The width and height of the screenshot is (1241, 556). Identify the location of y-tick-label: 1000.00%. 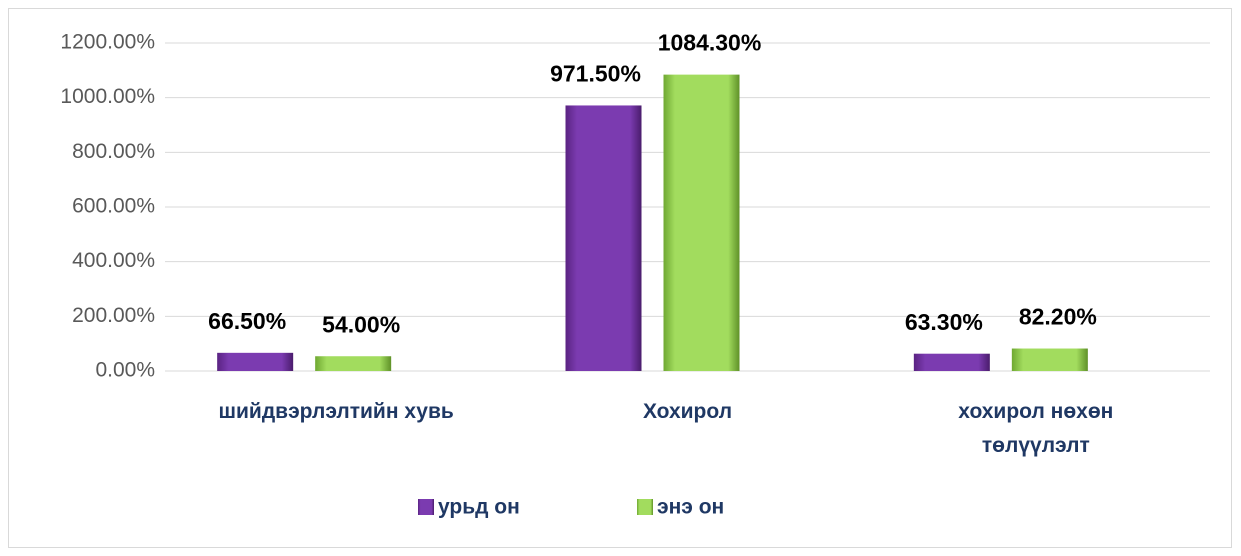
(107, 96).